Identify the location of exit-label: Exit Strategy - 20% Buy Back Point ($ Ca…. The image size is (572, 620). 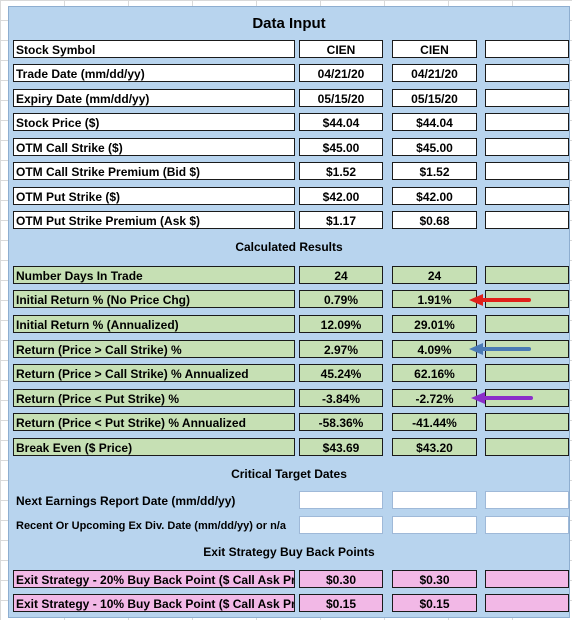
(154, 579).